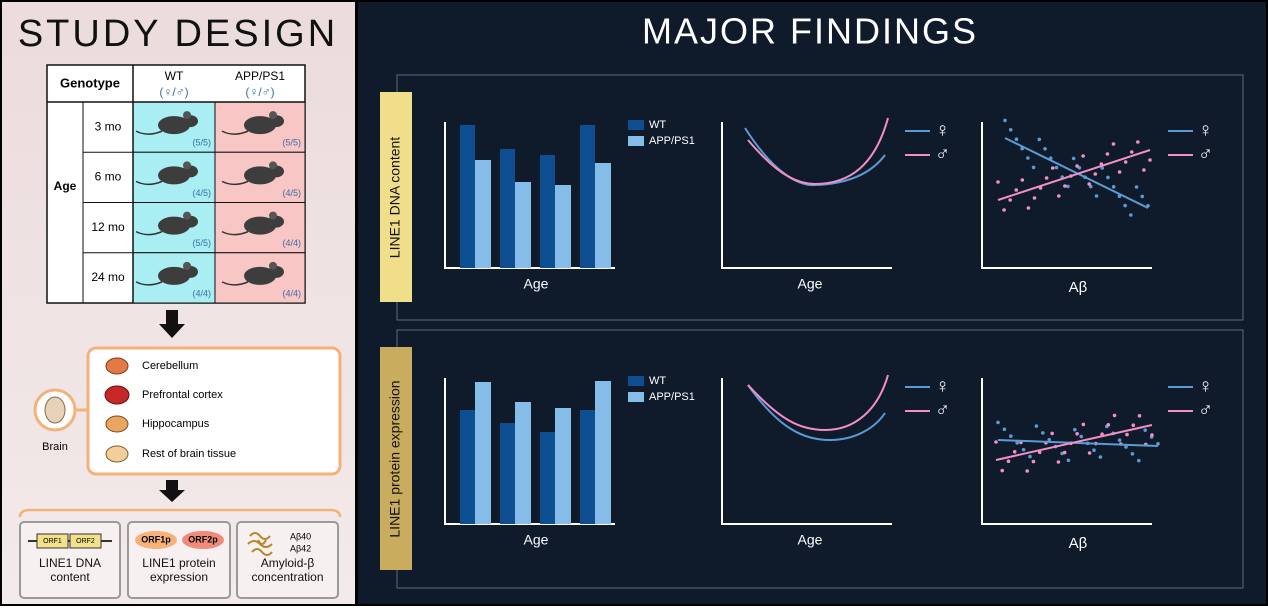  I want to click on output-label-box: Amyloid-β concentration, so click(287, 570).